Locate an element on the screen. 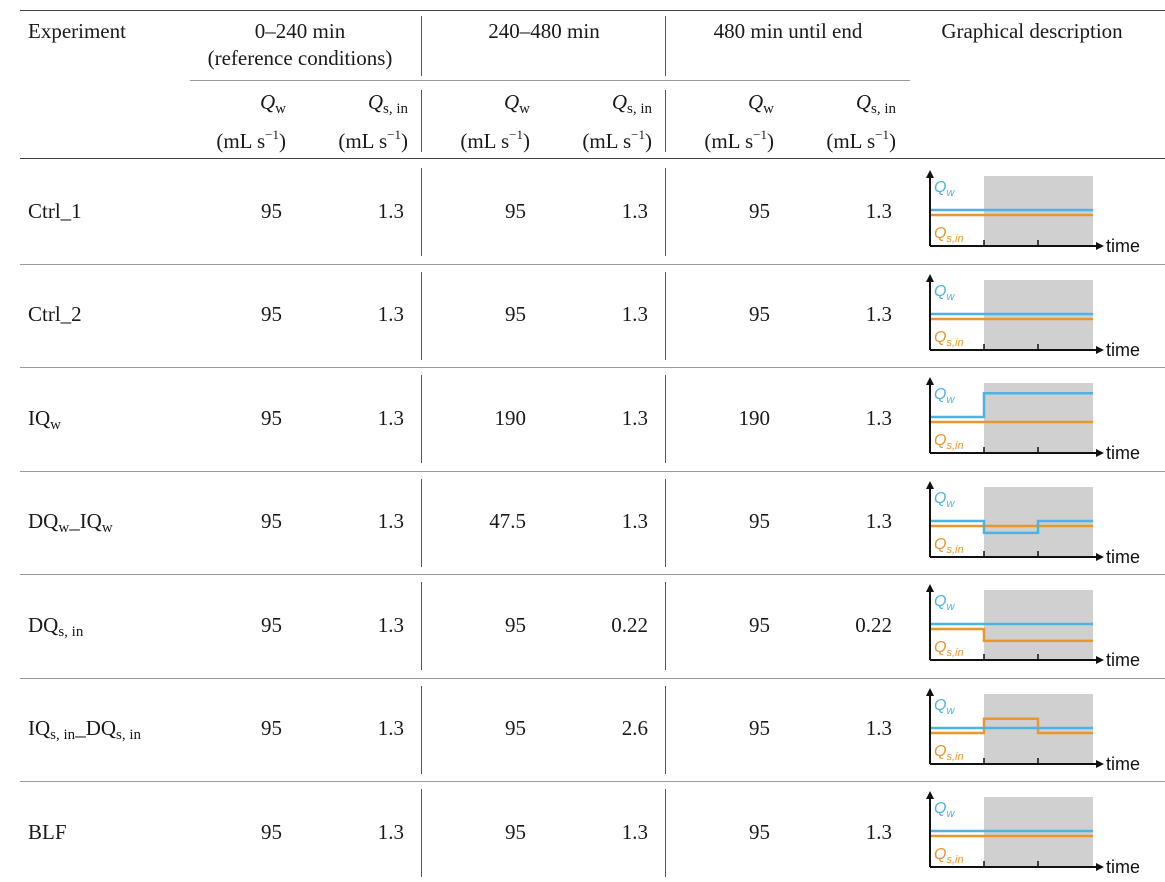 This screenshot has width=1165, height=882. header-experiment: Experiment is located at coordinates (77, 31).